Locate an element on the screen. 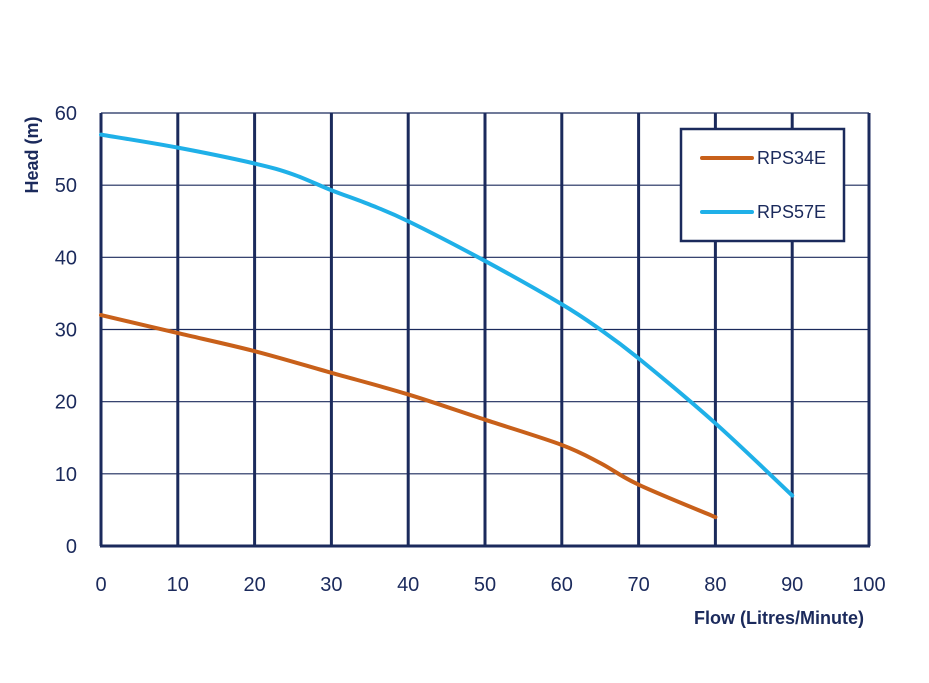  legend: RPS34E RPS57E is located at coordinates (762, 185).